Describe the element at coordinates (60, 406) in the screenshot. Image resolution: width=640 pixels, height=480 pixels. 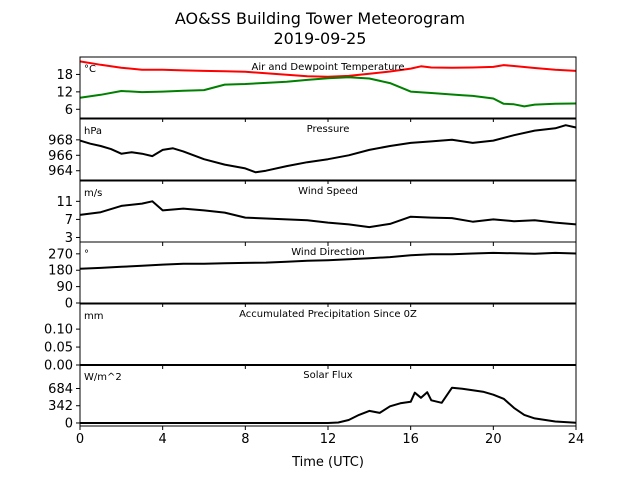
I see `solar-flux-ytick-label: 342` at that location.